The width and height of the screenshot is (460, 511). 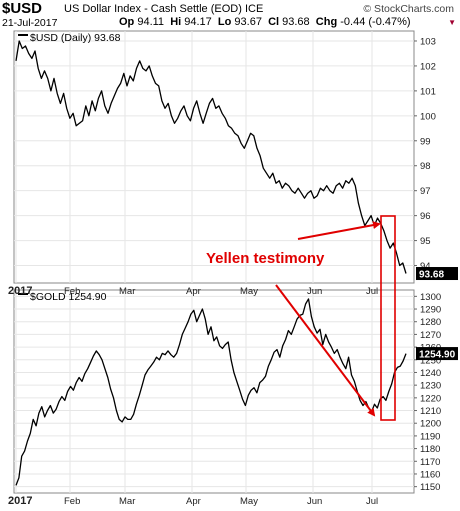 What do you see at coordinates (20, 501) in the screenshot?
I see `gold-xtick-label: 2017` at bounding box center [20, 501].